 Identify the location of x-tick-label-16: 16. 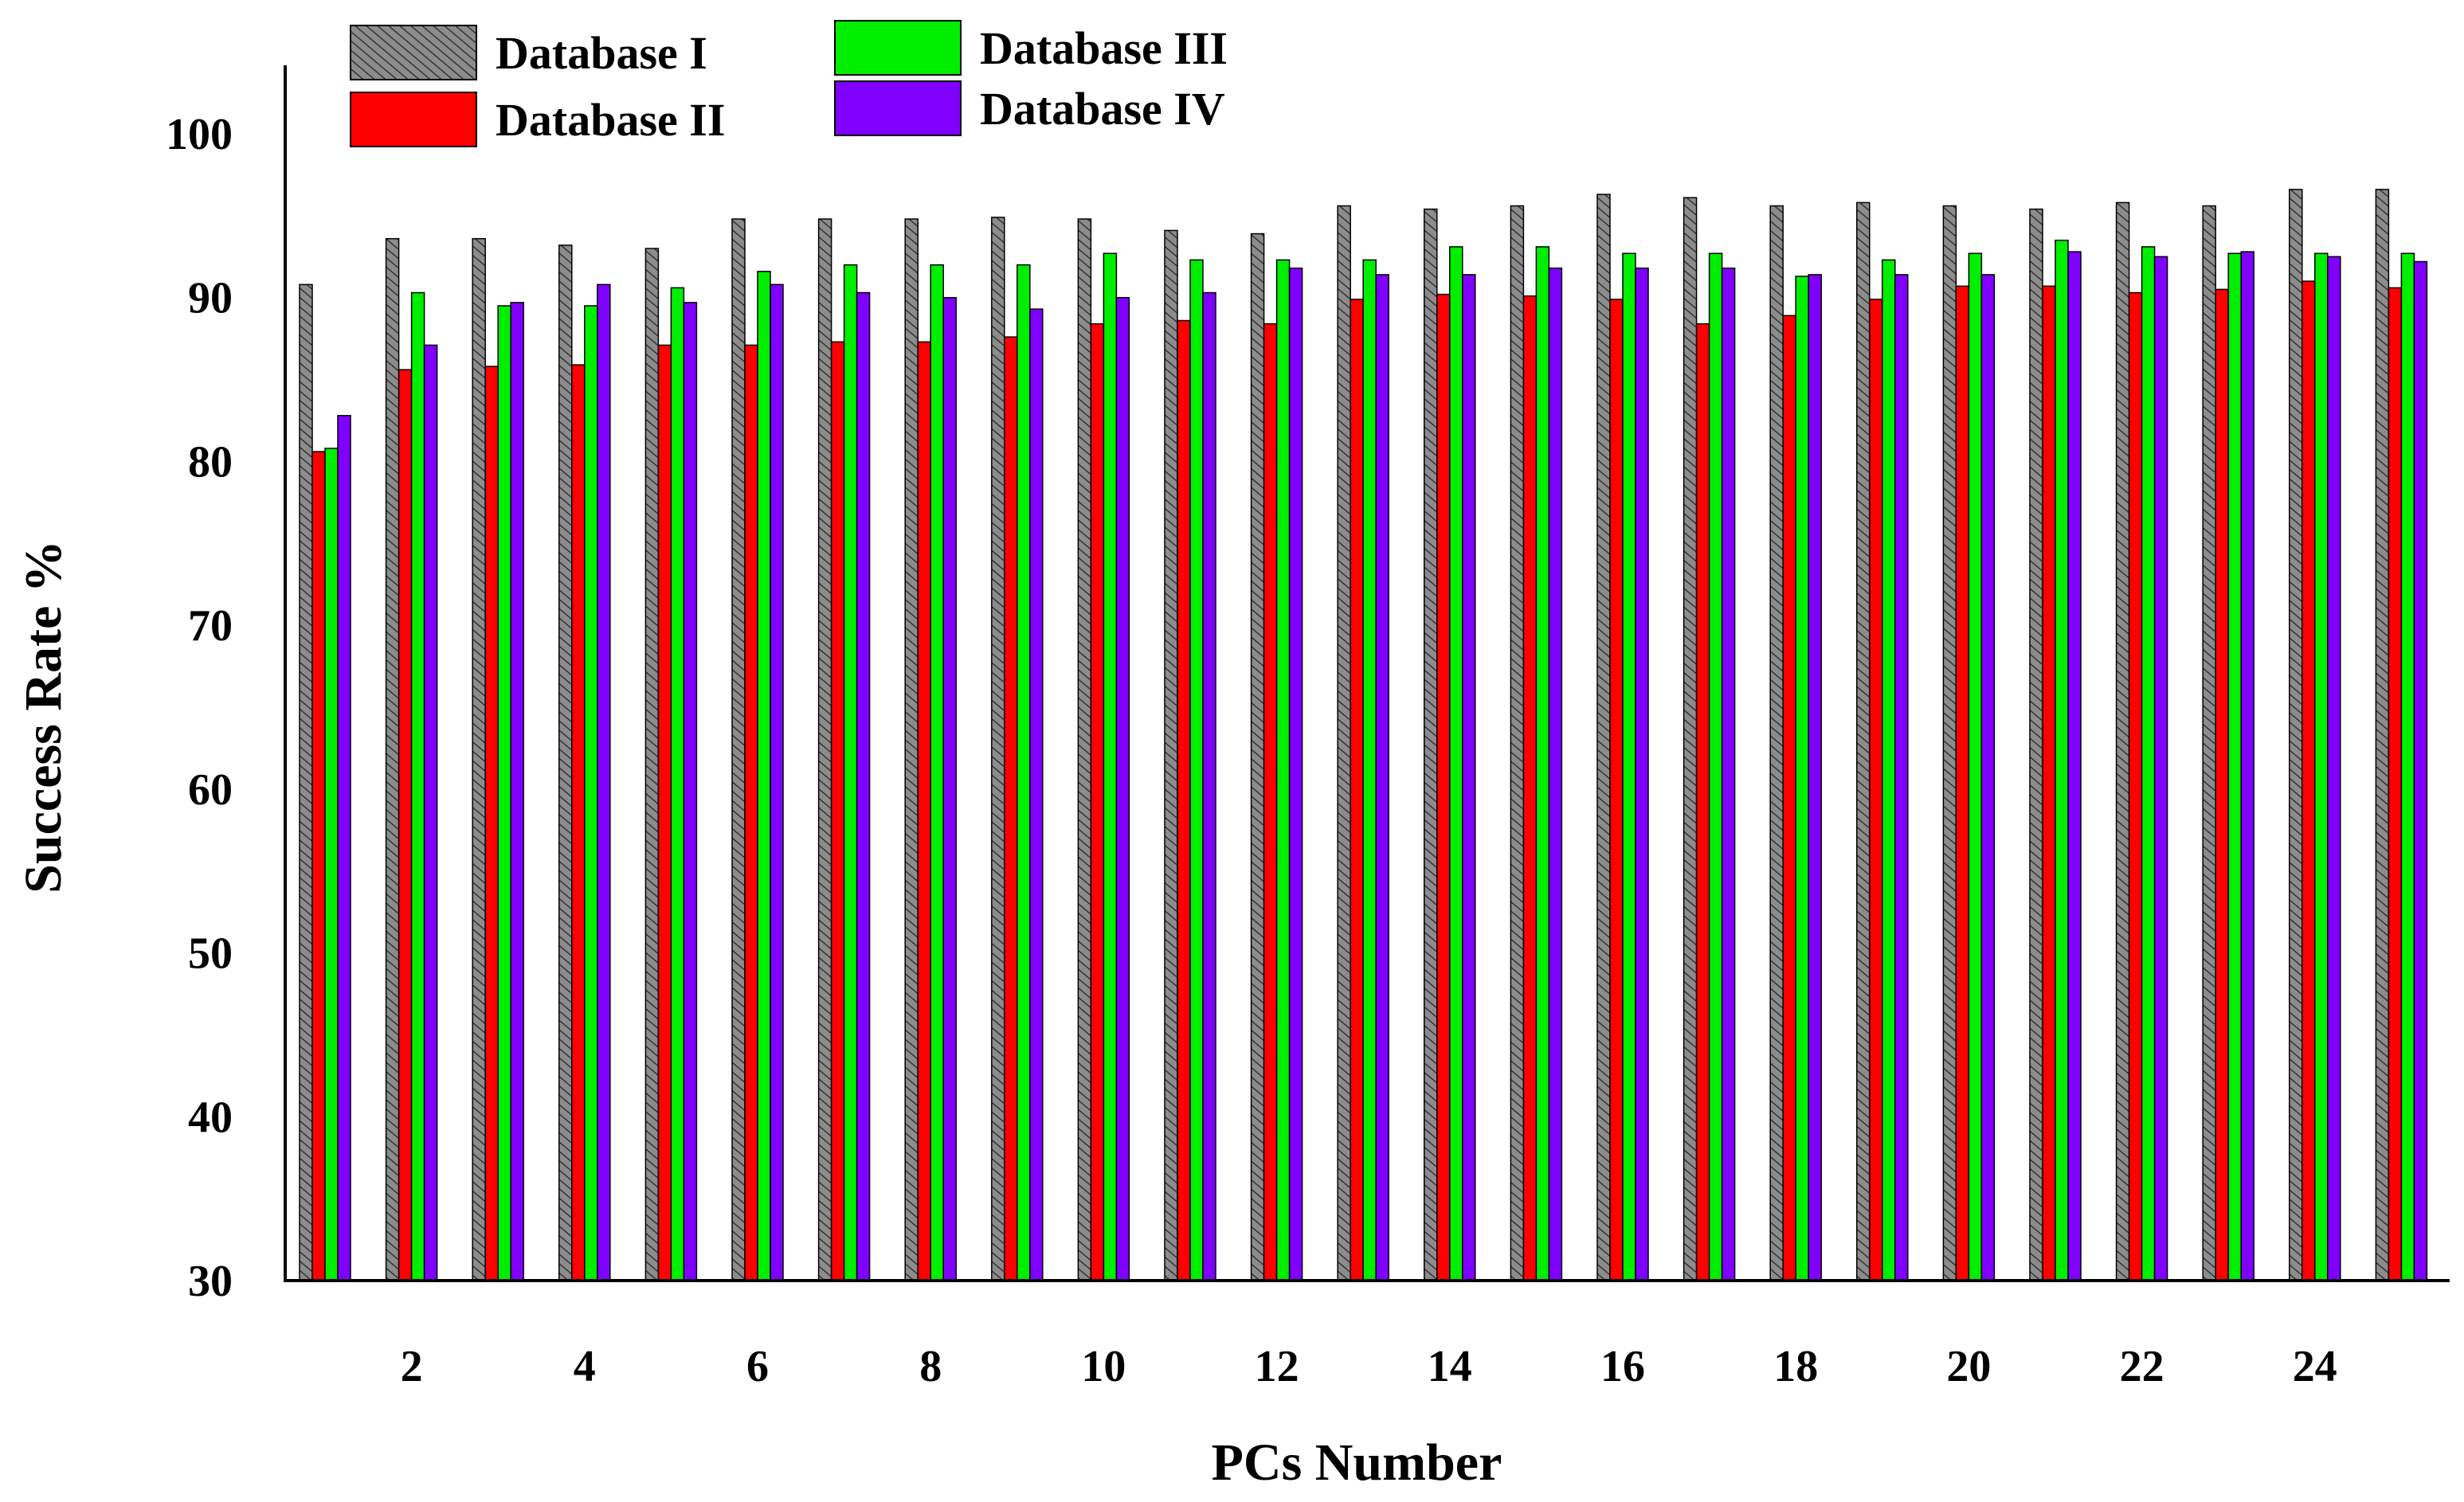
(1622, 1366).